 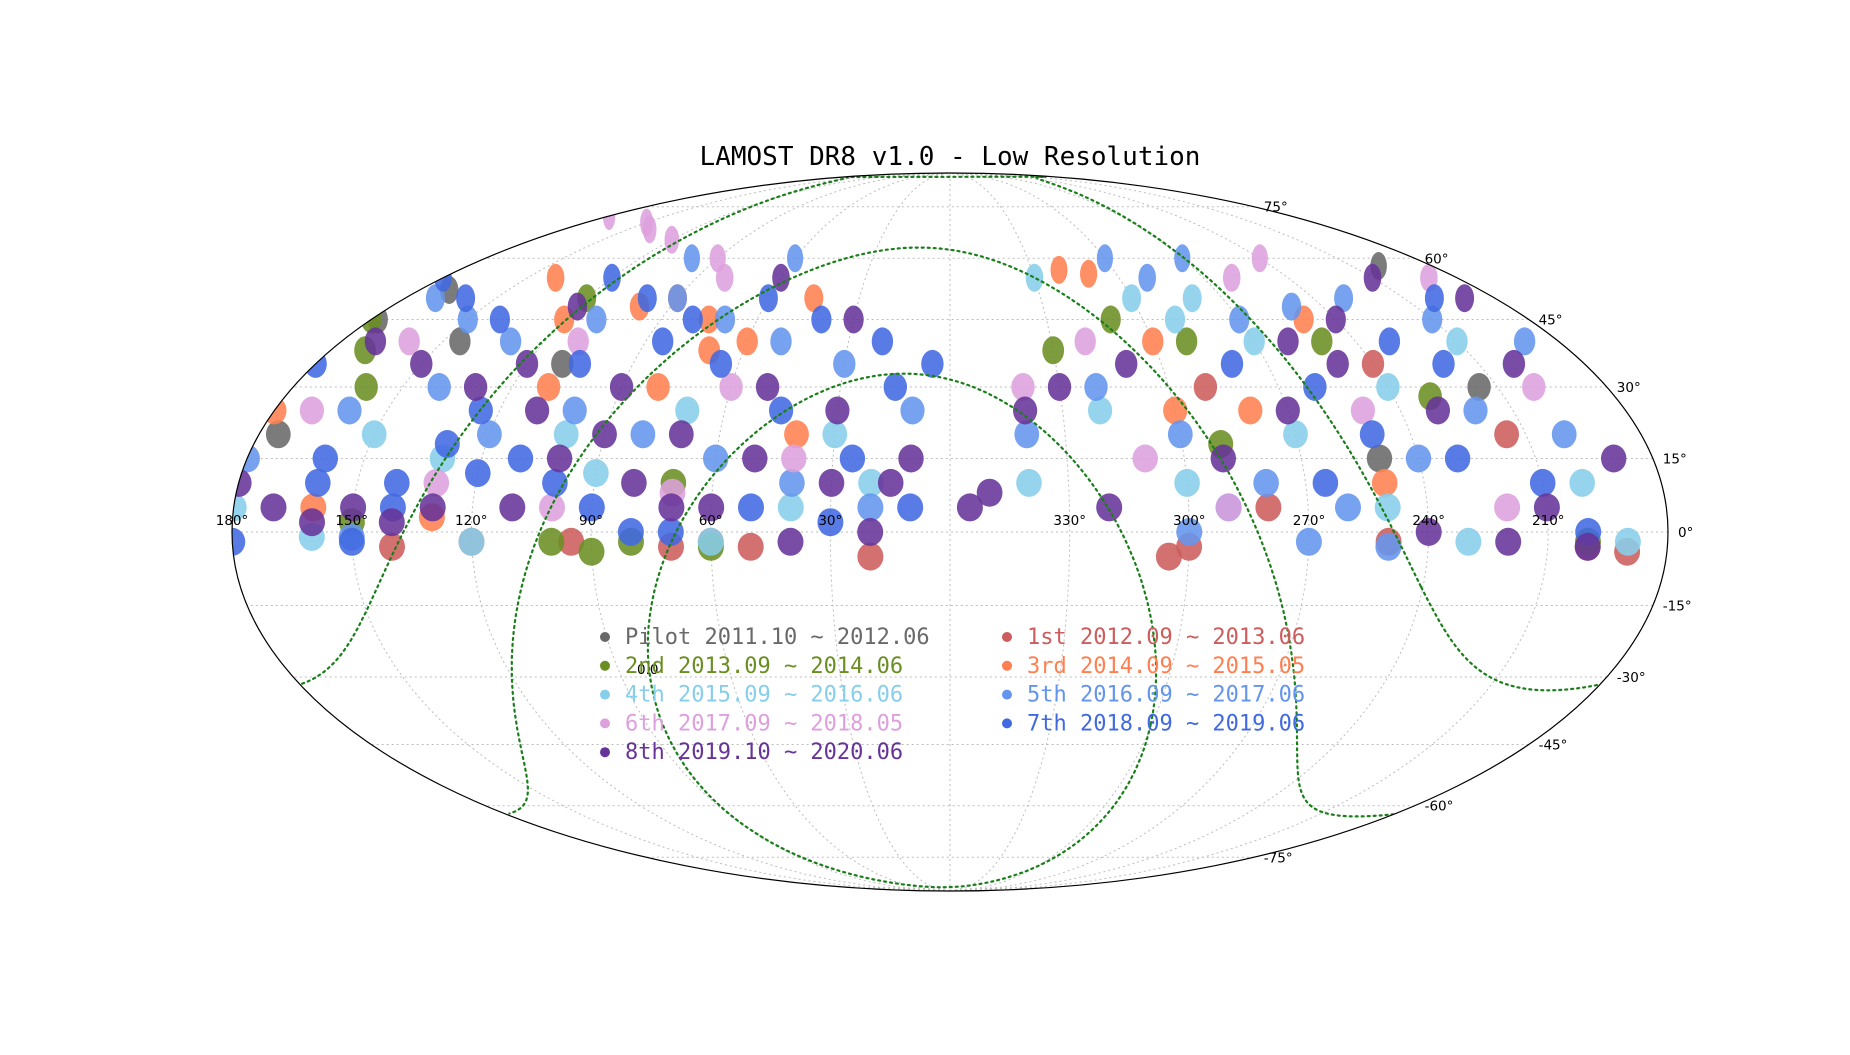 What do you see at coordinates (1166, 695) in the screenshot?
I see `legend-label: 5th 2016.09 ~ 2017.06` at bounding box center [1166, 695].